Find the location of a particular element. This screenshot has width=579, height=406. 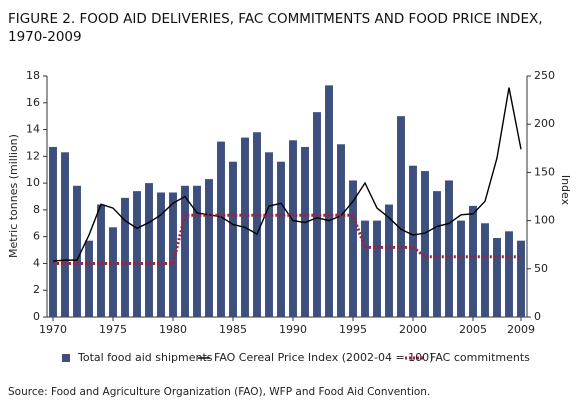

y-tick-label: 14 is located at coordinates (33, 129).